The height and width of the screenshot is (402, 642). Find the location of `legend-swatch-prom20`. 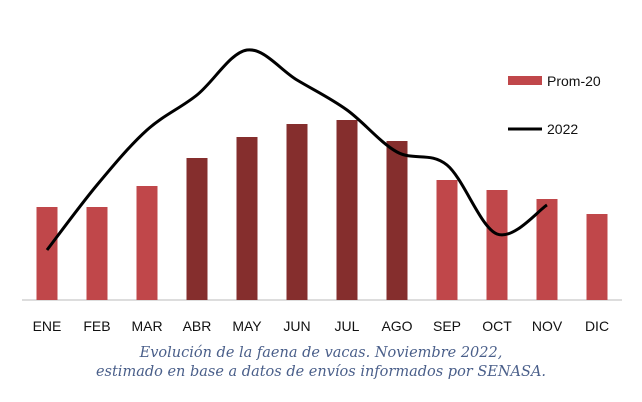

legend-swatch-prom20 is located at coordinates (525, 80).